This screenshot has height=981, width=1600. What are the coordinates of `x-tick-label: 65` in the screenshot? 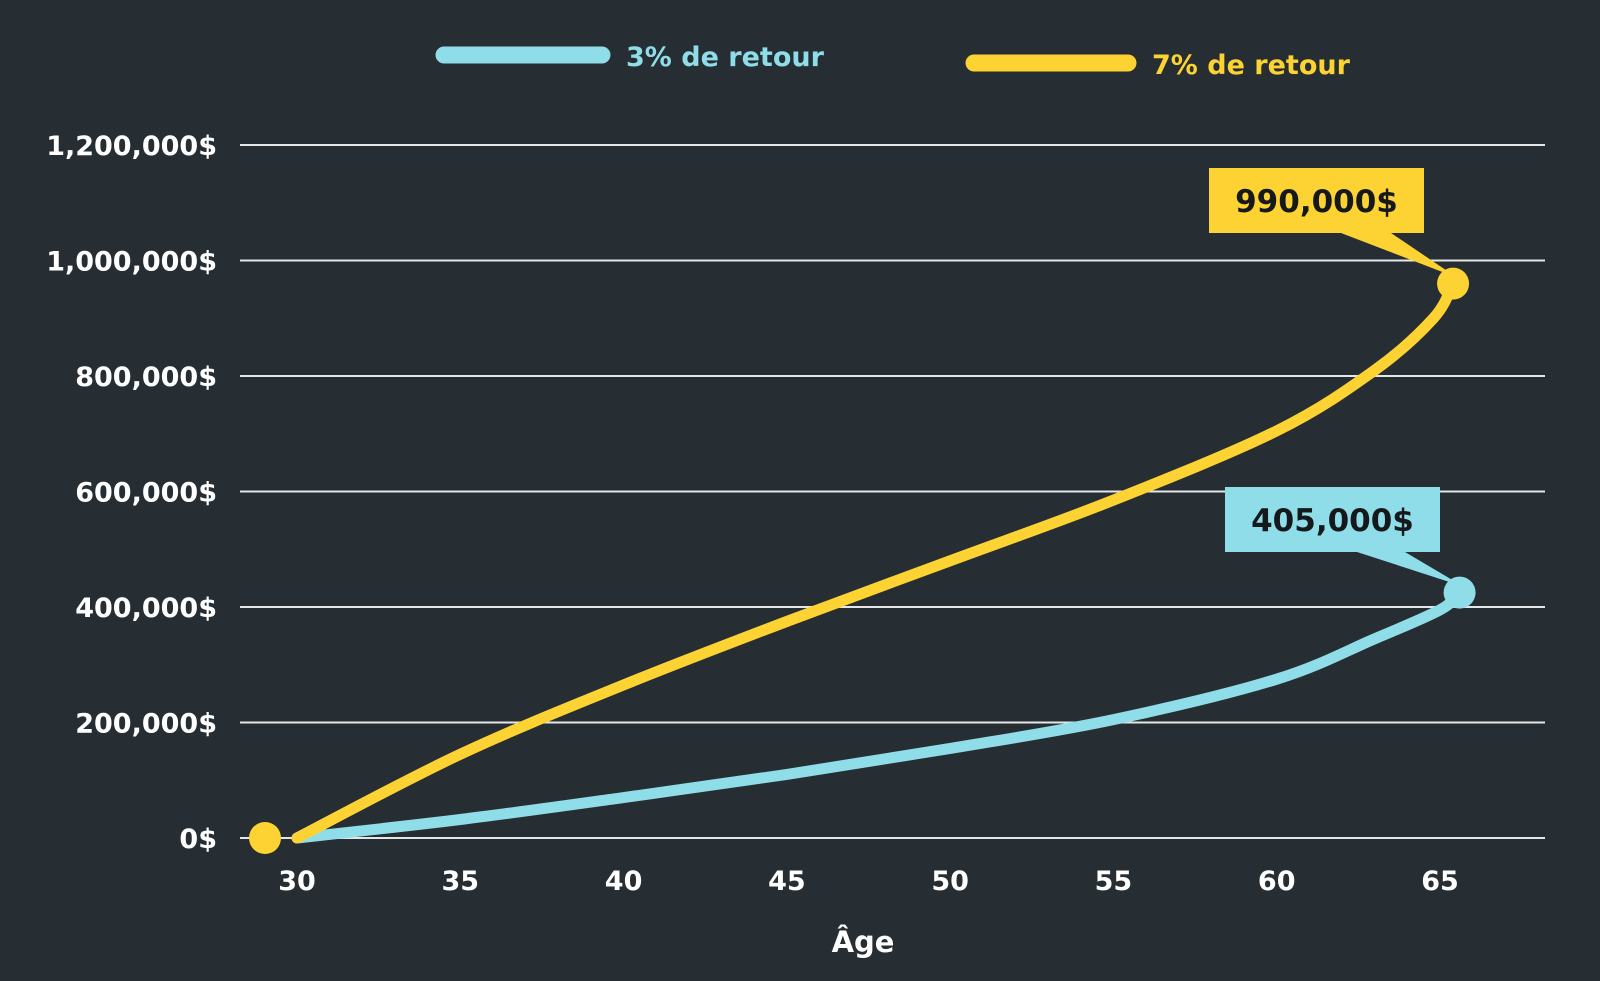 It's located at (1440, 881).